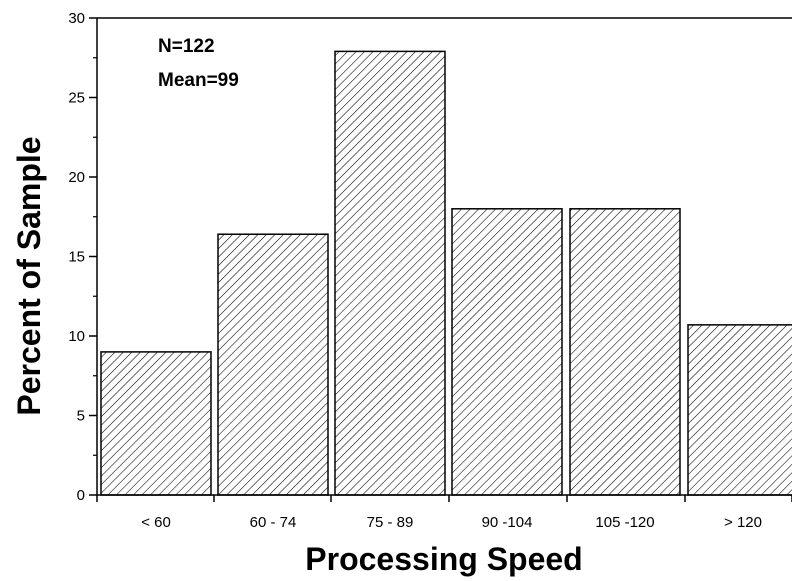  What do you see at coordinates (29, 275) in the screenshot?
I see `y-axis-title: Percent of Sample` at bounding box center [29, 275].